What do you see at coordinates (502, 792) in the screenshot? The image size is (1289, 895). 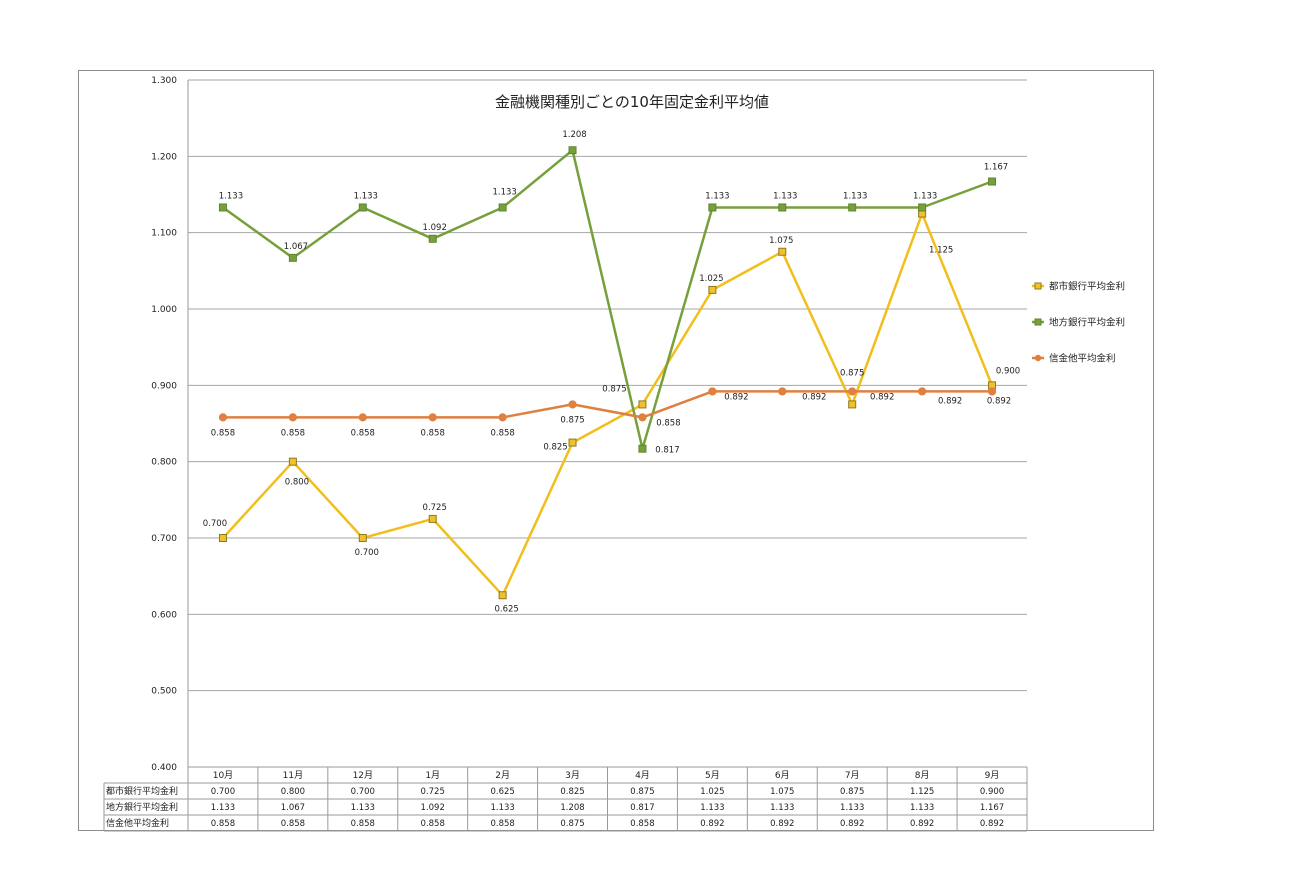 I see `table-cell: 0.625` at bounding box center [502, 792].